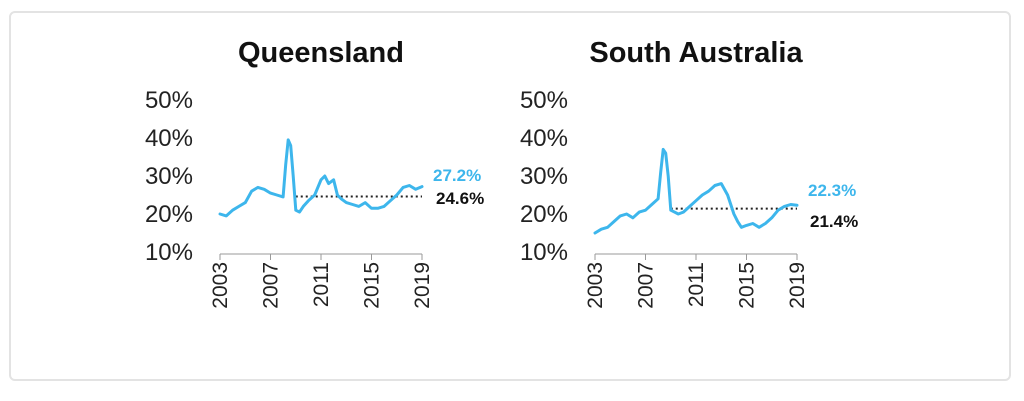 The image size is (1024, 401). What do you see at coordinates (460, 198) in the screenshot?
I see `average-value-label: 24.6%` at bounding box center [460, 198].